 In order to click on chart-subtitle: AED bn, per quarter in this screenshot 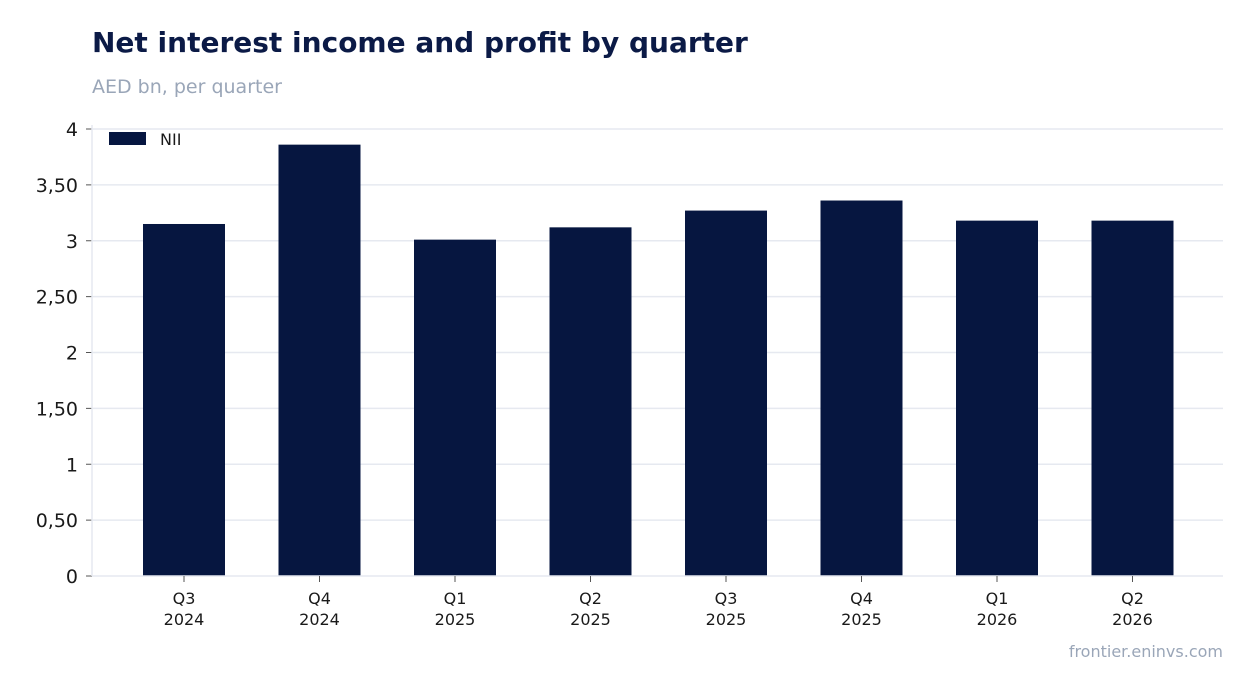, I will do `click(187, 87)`.